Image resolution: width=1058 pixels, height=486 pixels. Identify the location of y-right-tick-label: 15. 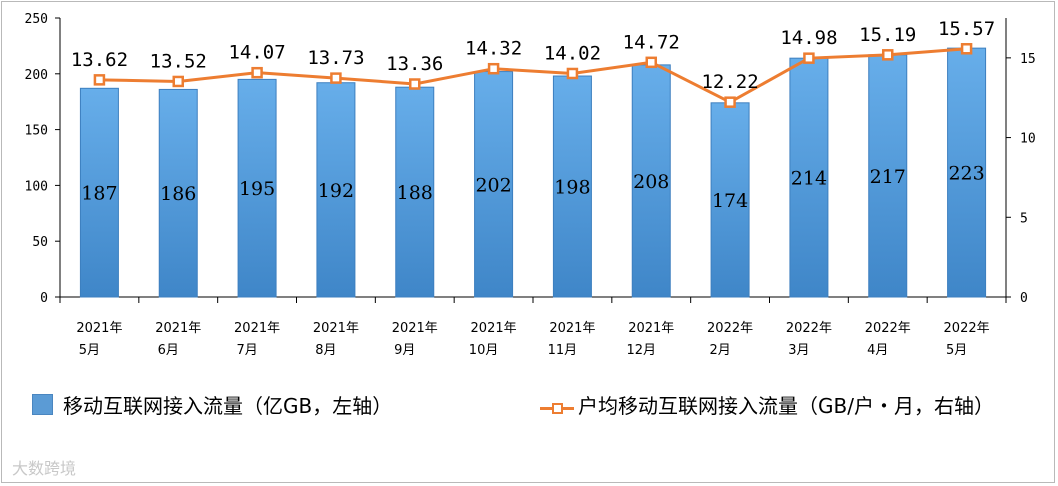
(1028, 59).